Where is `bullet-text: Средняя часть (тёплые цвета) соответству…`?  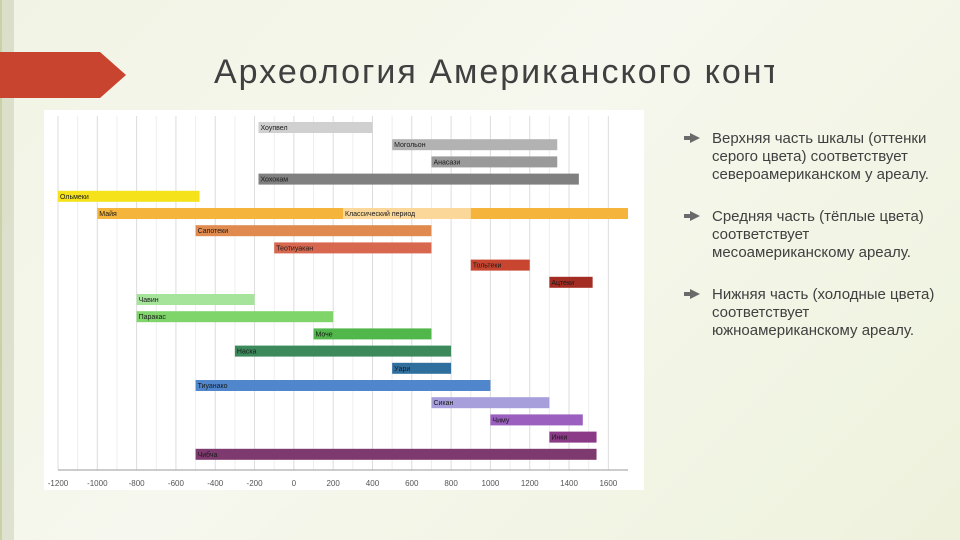 bullet-text: Средняя часть (тёплые цвета) соответству… is located at coordinates (818, 234).